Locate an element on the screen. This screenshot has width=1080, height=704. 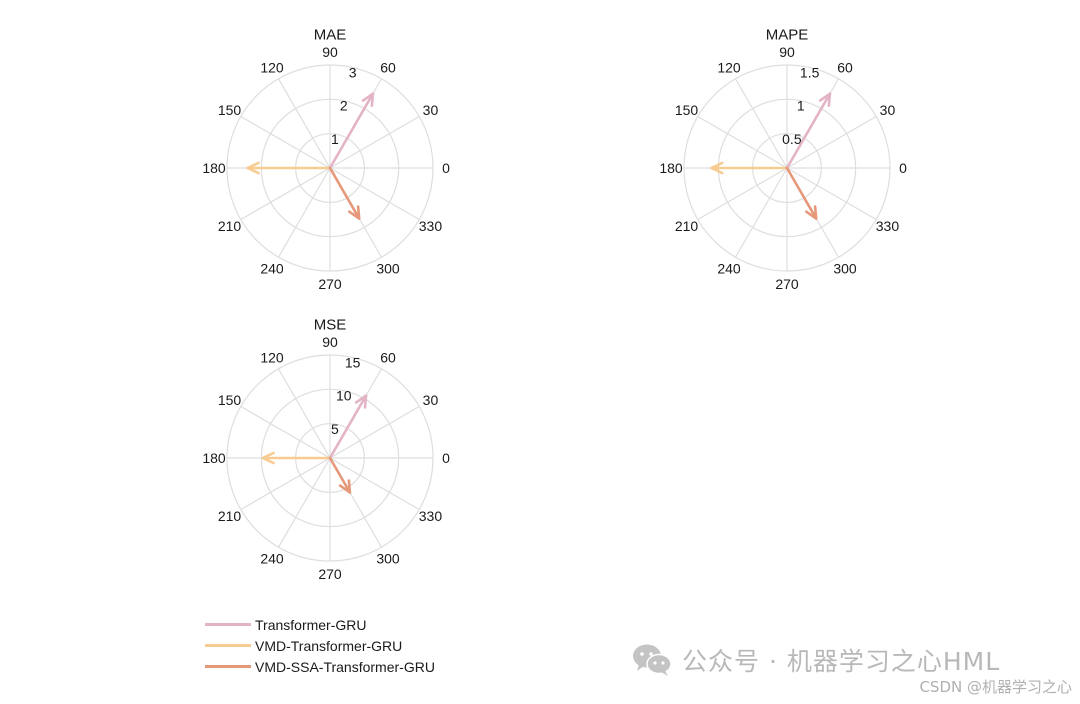
legend-item-vmd-transformer-gru: VMD-Transformer-GRU is located at coordinates (320, 645).